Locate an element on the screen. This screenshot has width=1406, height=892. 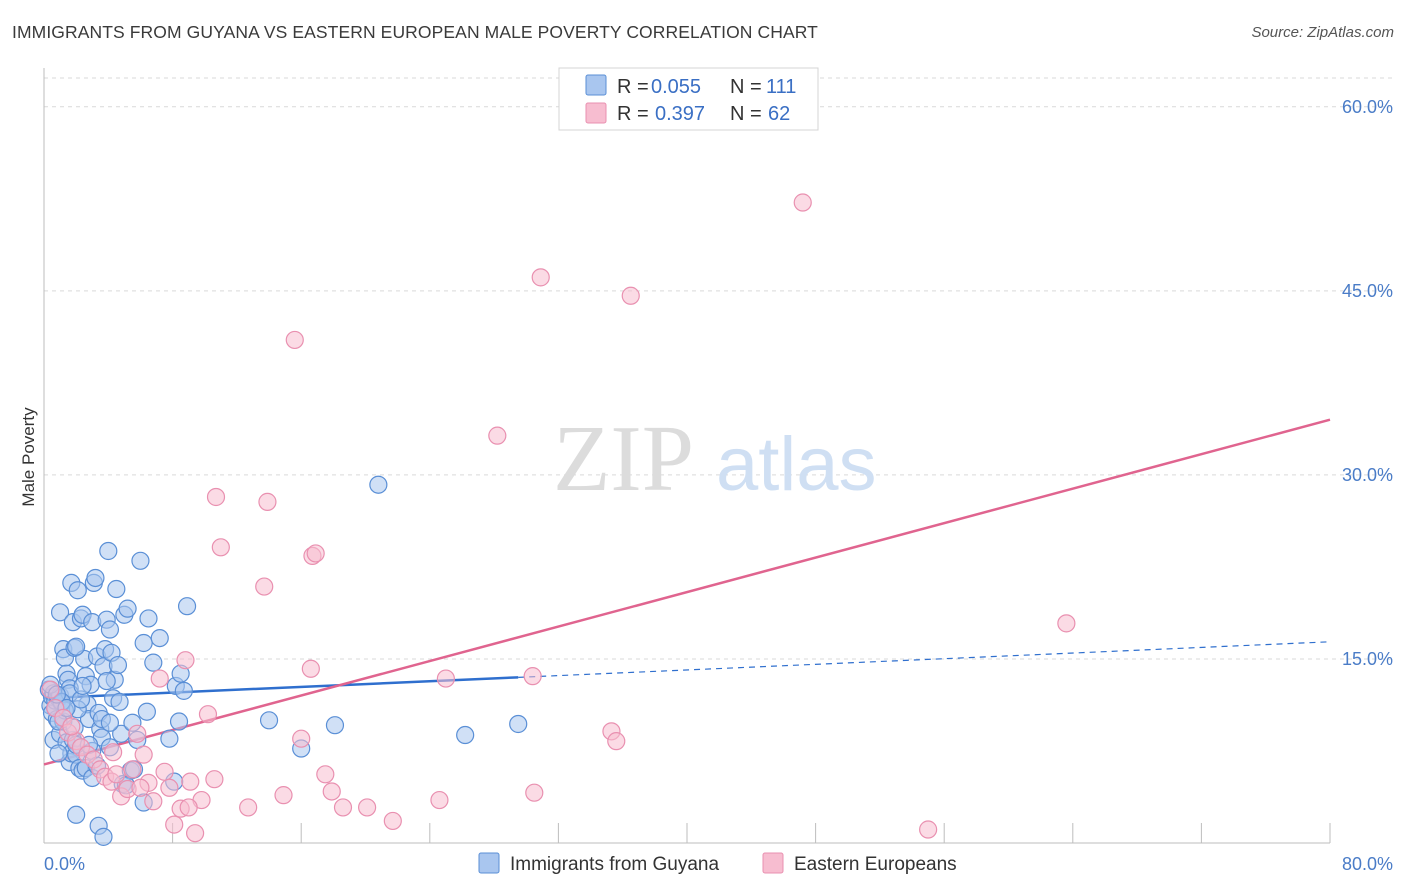
bottom-legend-swatch-blue is located at coordinates (489, 863).